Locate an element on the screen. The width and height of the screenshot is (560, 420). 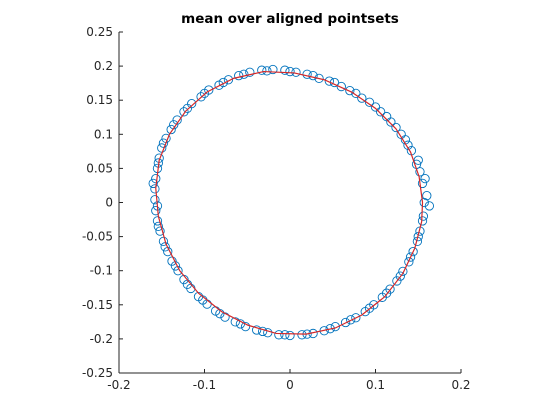
x-tick-label: 0.2 is located at coordinates (460, 385).